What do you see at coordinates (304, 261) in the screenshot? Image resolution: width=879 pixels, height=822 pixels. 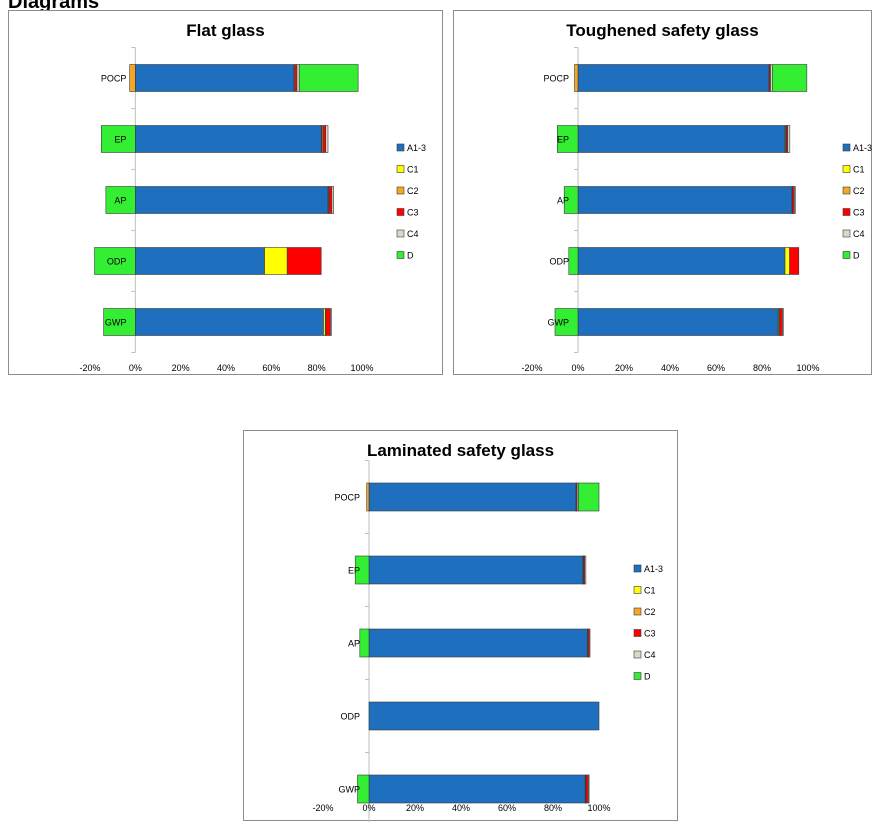 I see `bar-segment-c3-odp` at bounding box center [304, 261].